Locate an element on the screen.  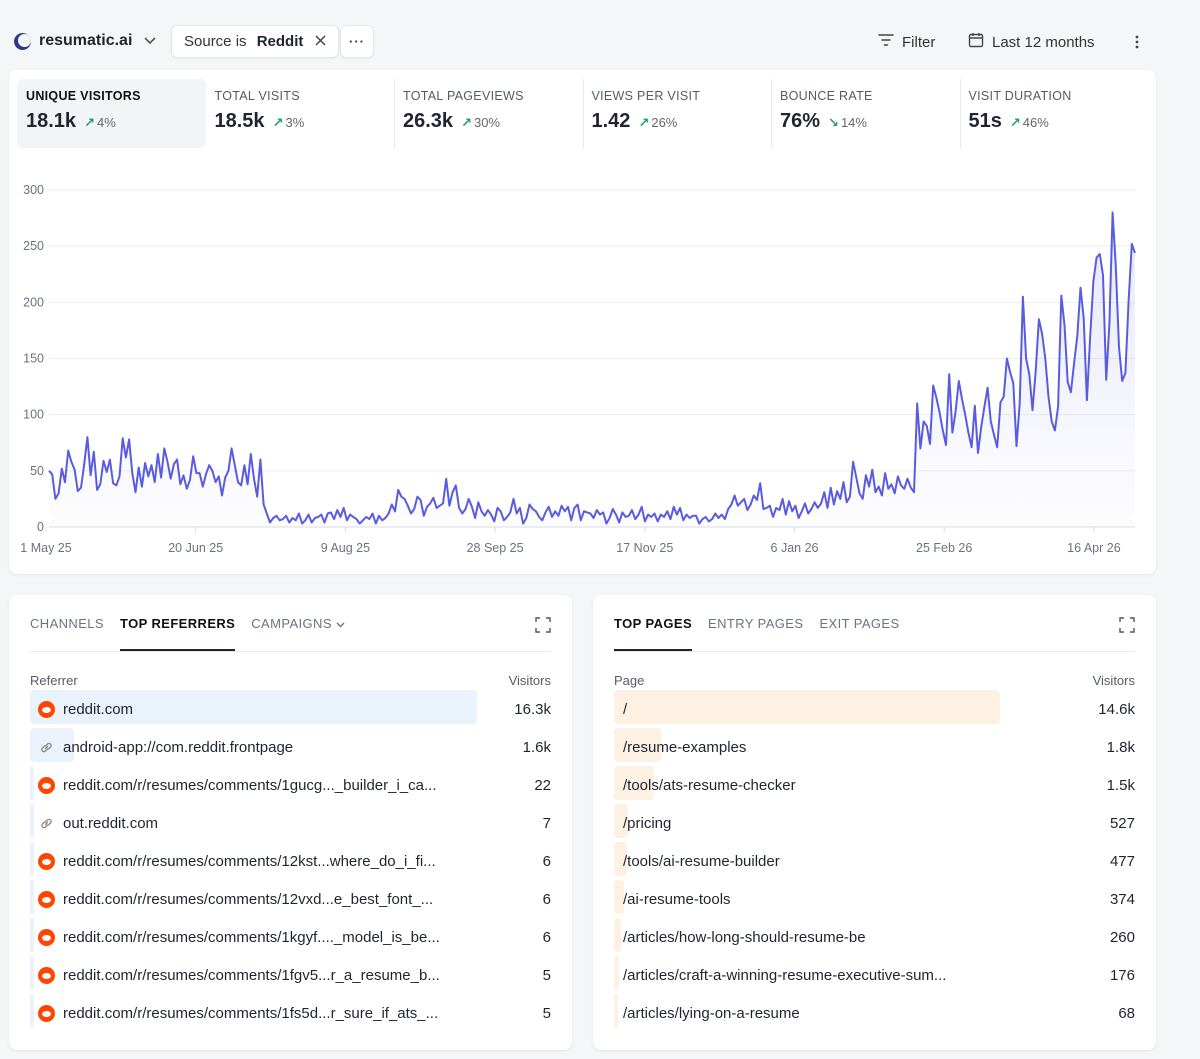
calendar-icon is located at coordinates (976, 42).